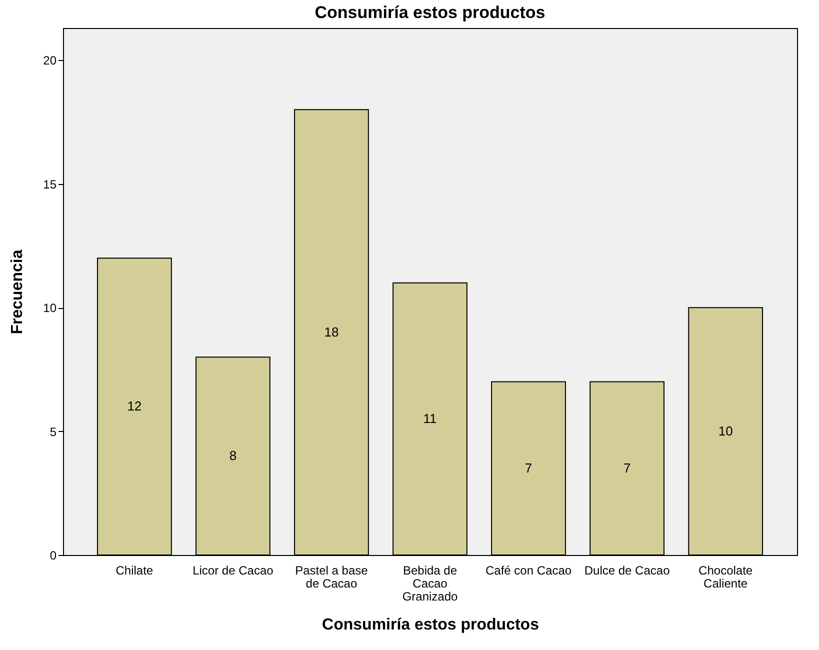 This screenshot has width=819, height=650. What do you see at coordinates (135, 571) in the screenshot?
I see `x-tick-label: Chilate` at bounding box center [135, 571].